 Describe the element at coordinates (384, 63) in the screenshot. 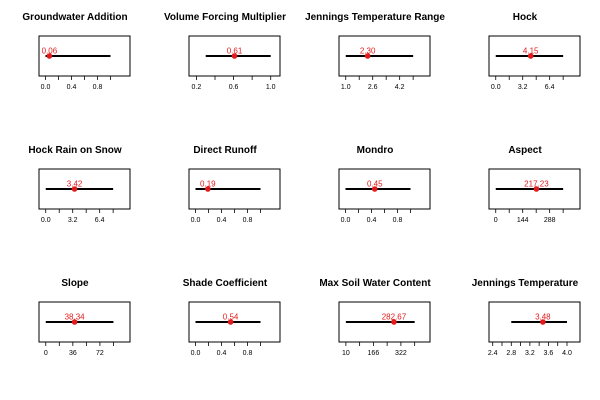

I see `chart-plot: 1.0 2.6 4.2 2.30` at that location.